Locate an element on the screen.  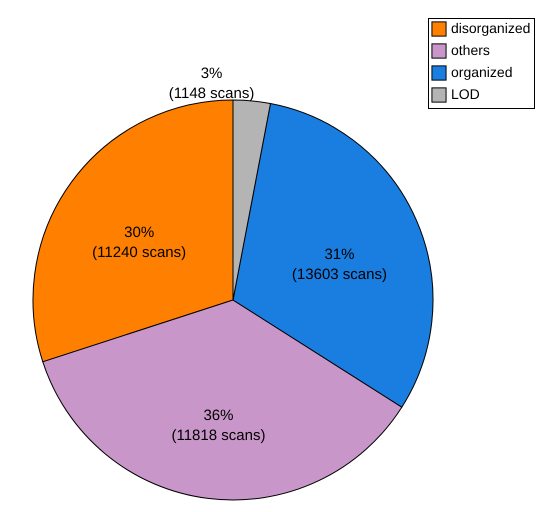
legend-label: others is located at coordinates (470, 50).